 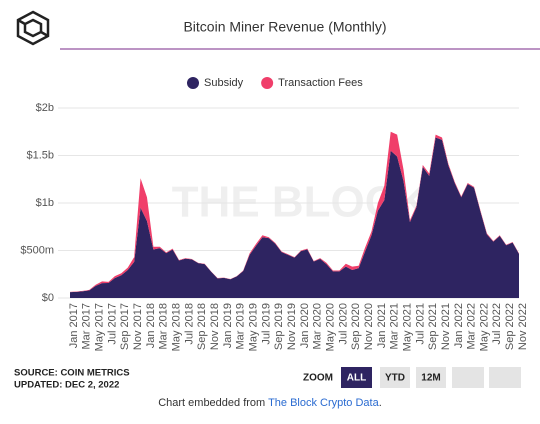 What do you see at coordinates (380, 403) in the screenshot?
I see `embed-suffix: .` at bounding box center [380, 403].